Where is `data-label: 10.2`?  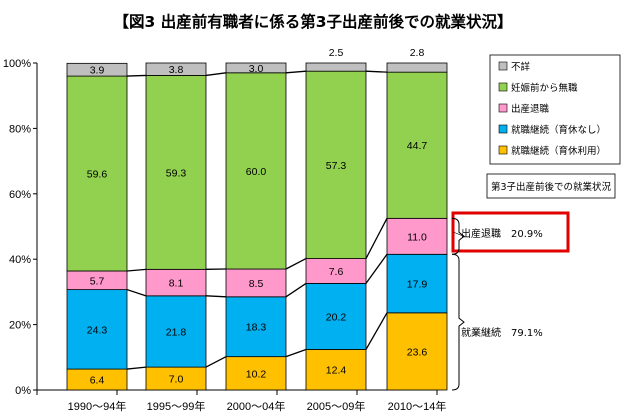
data-label: 10.2 is located at coordinates (256, 374).